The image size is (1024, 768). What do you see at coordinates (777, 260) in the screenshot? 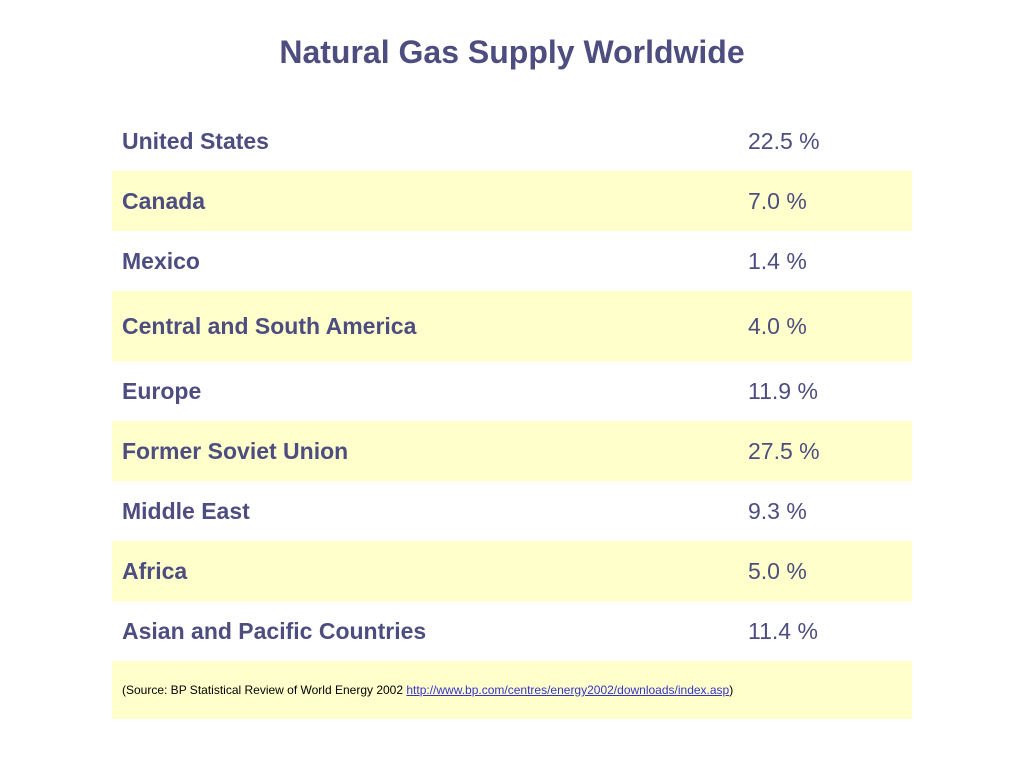
I see `supply-share: 1.4 %` at bounding box center [777, 260].